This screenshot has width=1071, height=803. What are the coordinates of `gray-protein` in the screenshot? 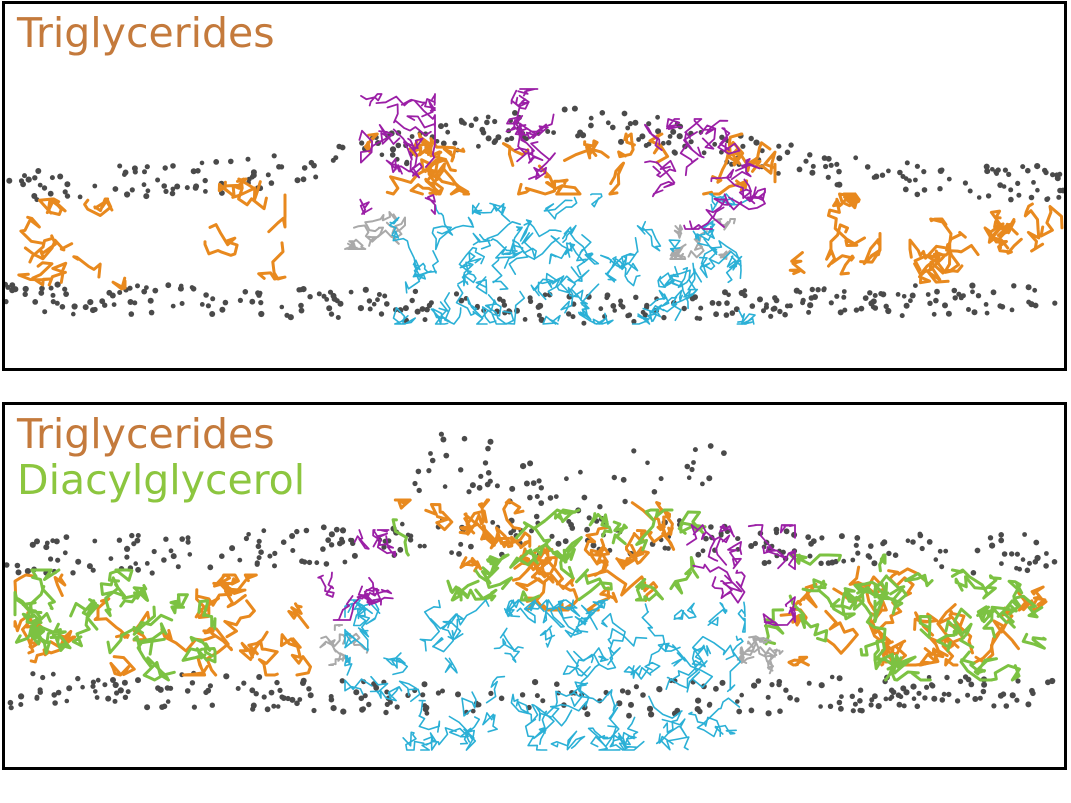 It's located at (540, 235).